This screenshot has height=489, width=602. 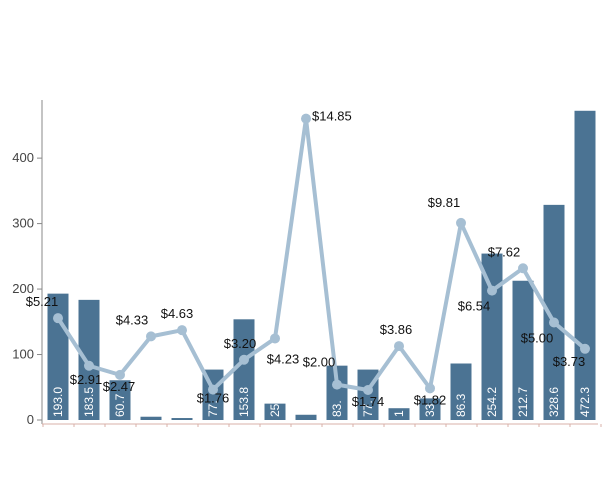 I want to click on y-tick-label: 300, so click(x=23, y=223).